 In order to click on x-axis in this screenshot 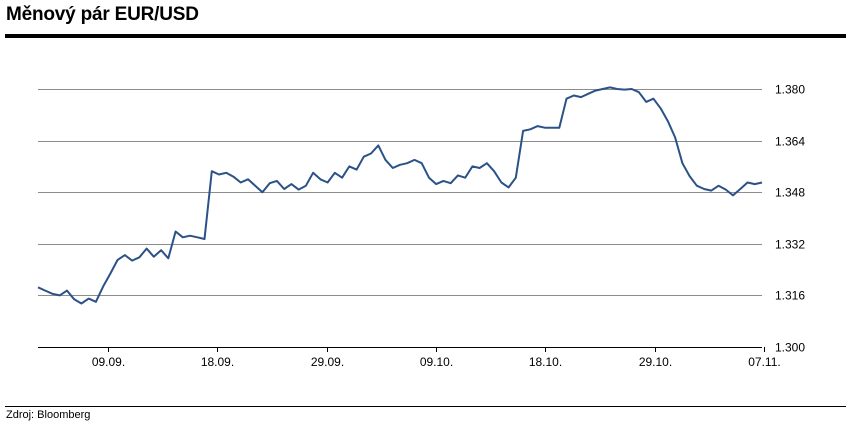, I will do `click(401, 349)`.